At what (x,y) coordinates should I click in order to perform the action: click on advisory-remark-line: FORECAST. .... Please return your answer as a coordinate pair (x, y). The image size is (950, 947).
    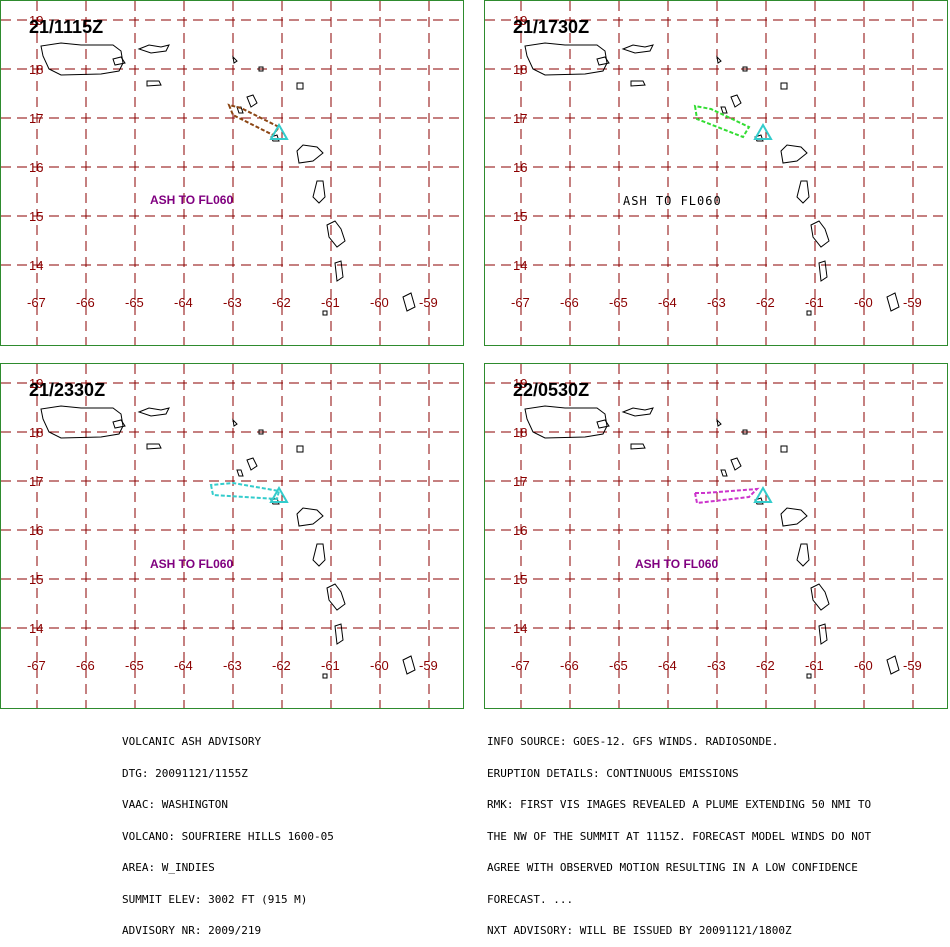
    Looking at the image, I should click on (530, 899).